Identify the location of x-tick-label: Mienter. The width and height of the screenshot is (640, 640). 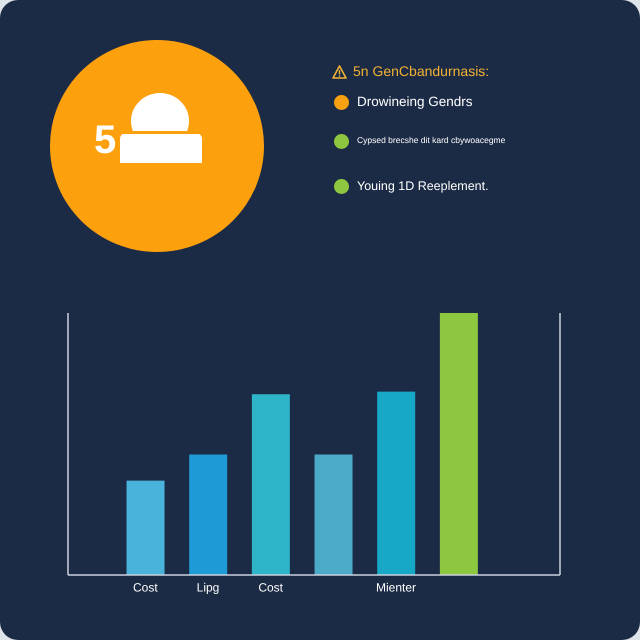
(396, 587).